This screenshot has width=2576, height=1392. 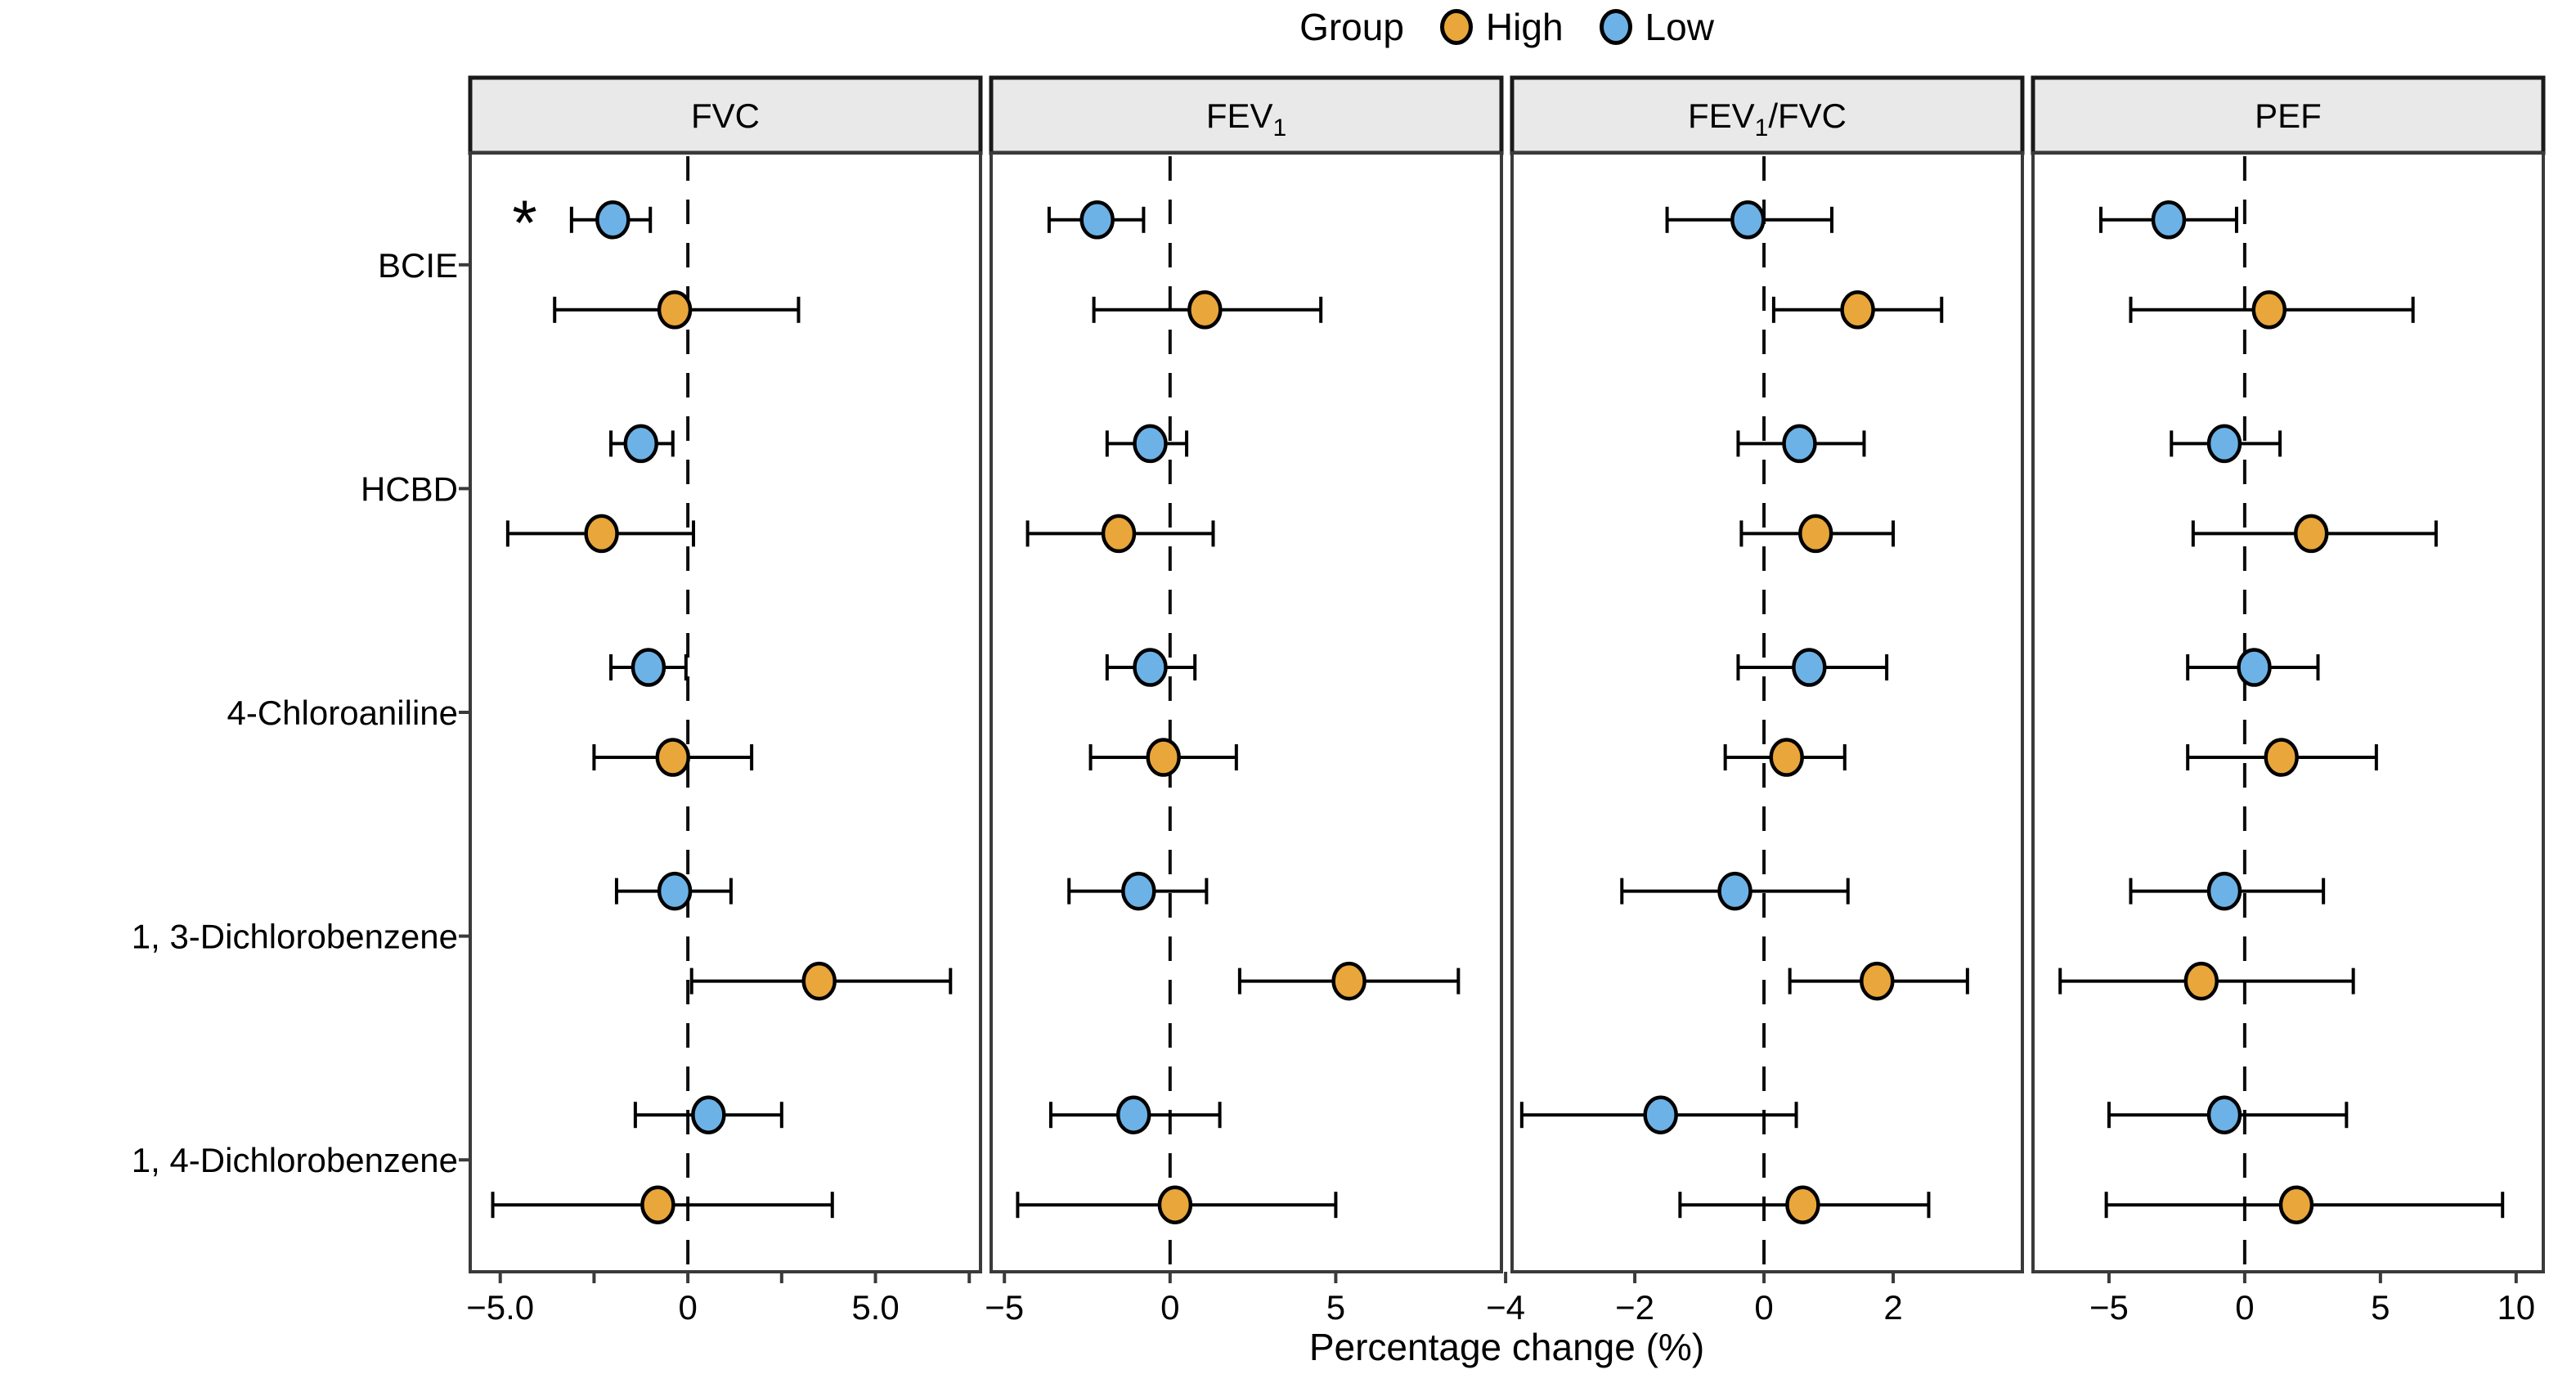 I want to click on chart-legend: Group High Low, so click(x=1506, y=27).